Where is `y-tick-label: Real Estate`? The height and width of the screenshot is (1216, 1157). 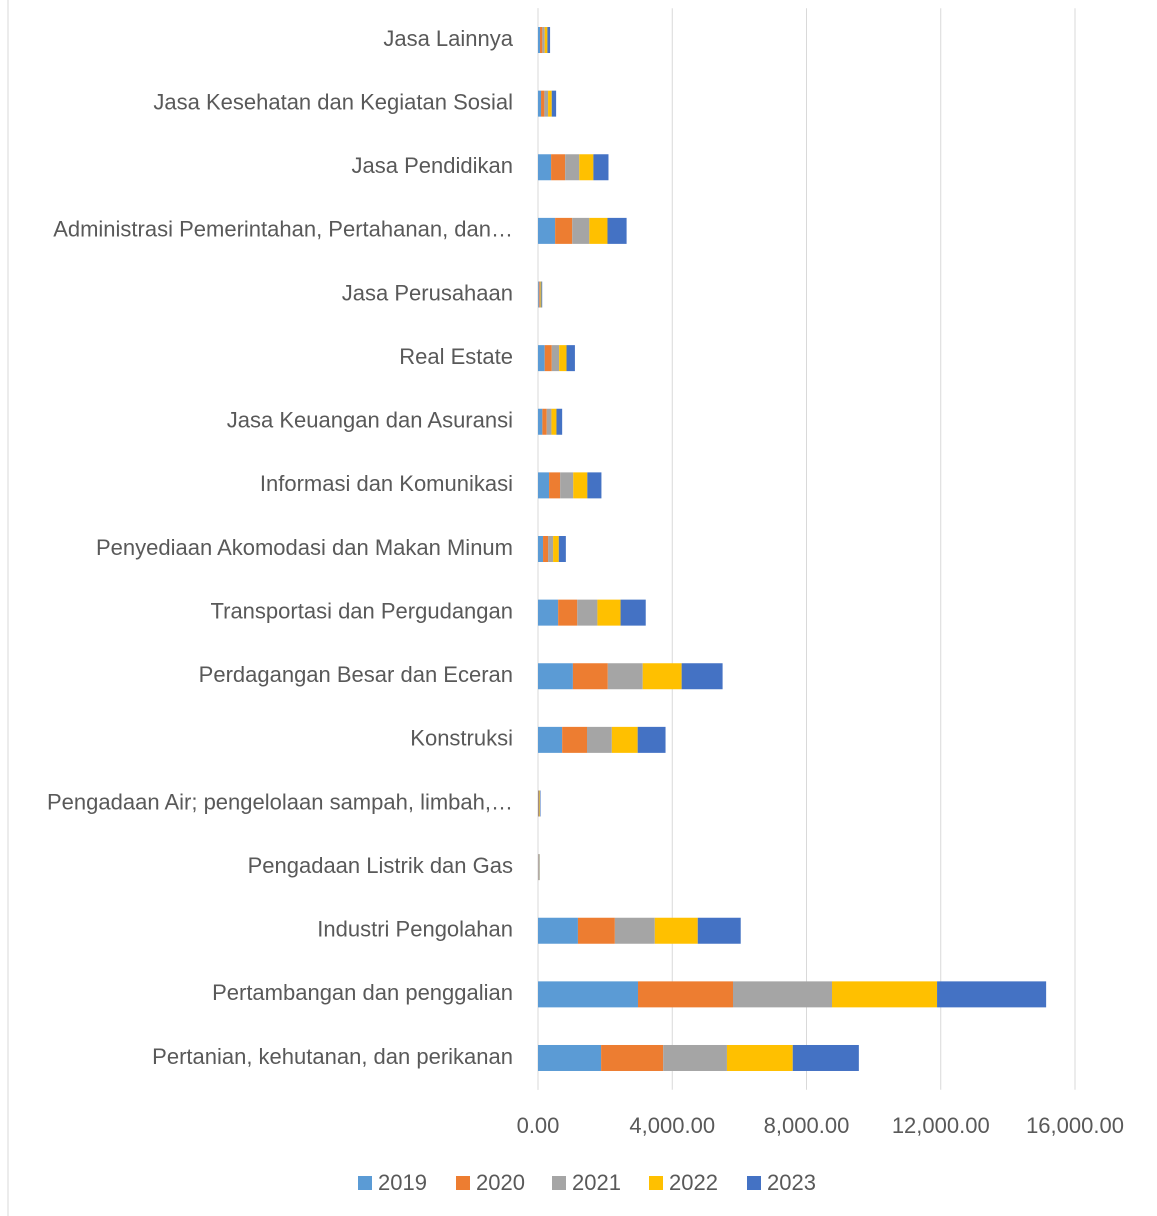 y-tick-label: Real Estate is located at coordinates (456, 356).